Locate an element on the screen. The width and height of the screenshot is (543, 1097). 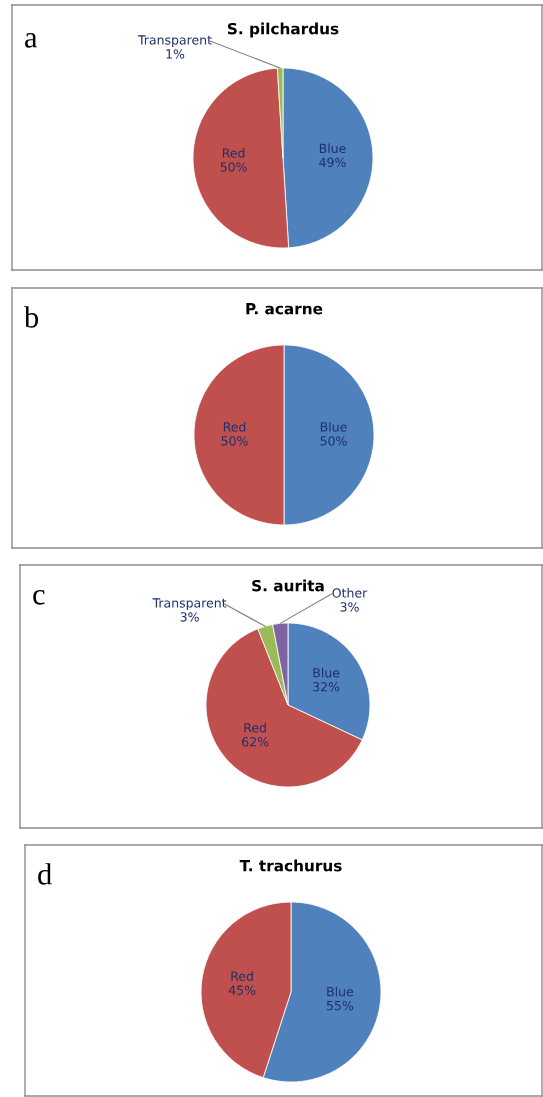
chart-title: S. pilchardus is located at coordinates (283, 30).